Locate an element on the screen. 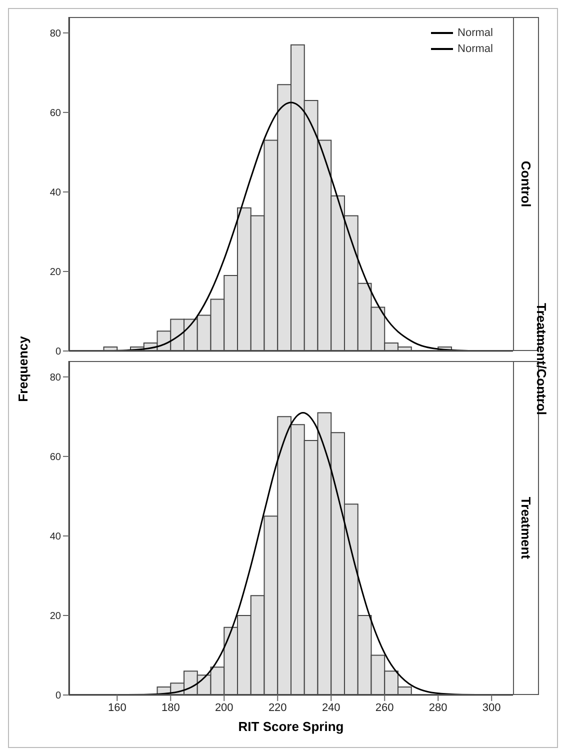 The height and width of the screenshot is (755, 566). text: Normal is located at coordinates (475, 49).